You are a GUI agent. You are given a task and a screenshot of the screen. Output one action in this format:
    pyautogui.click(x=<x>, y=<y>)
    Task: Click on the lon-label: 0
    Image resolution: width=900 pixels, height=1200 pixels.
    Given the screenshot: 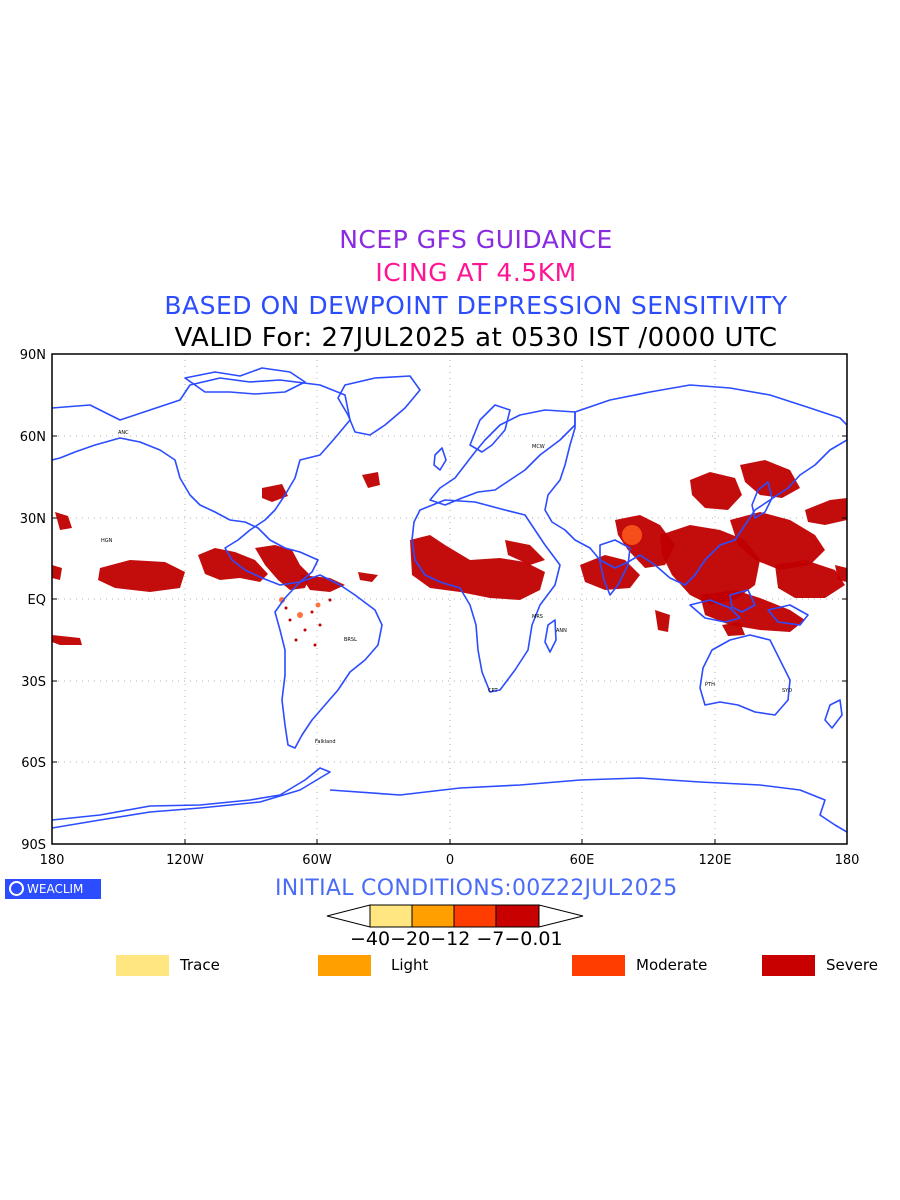 What is the action you would take?
    pyautogui.click(x=450, y=860)
    